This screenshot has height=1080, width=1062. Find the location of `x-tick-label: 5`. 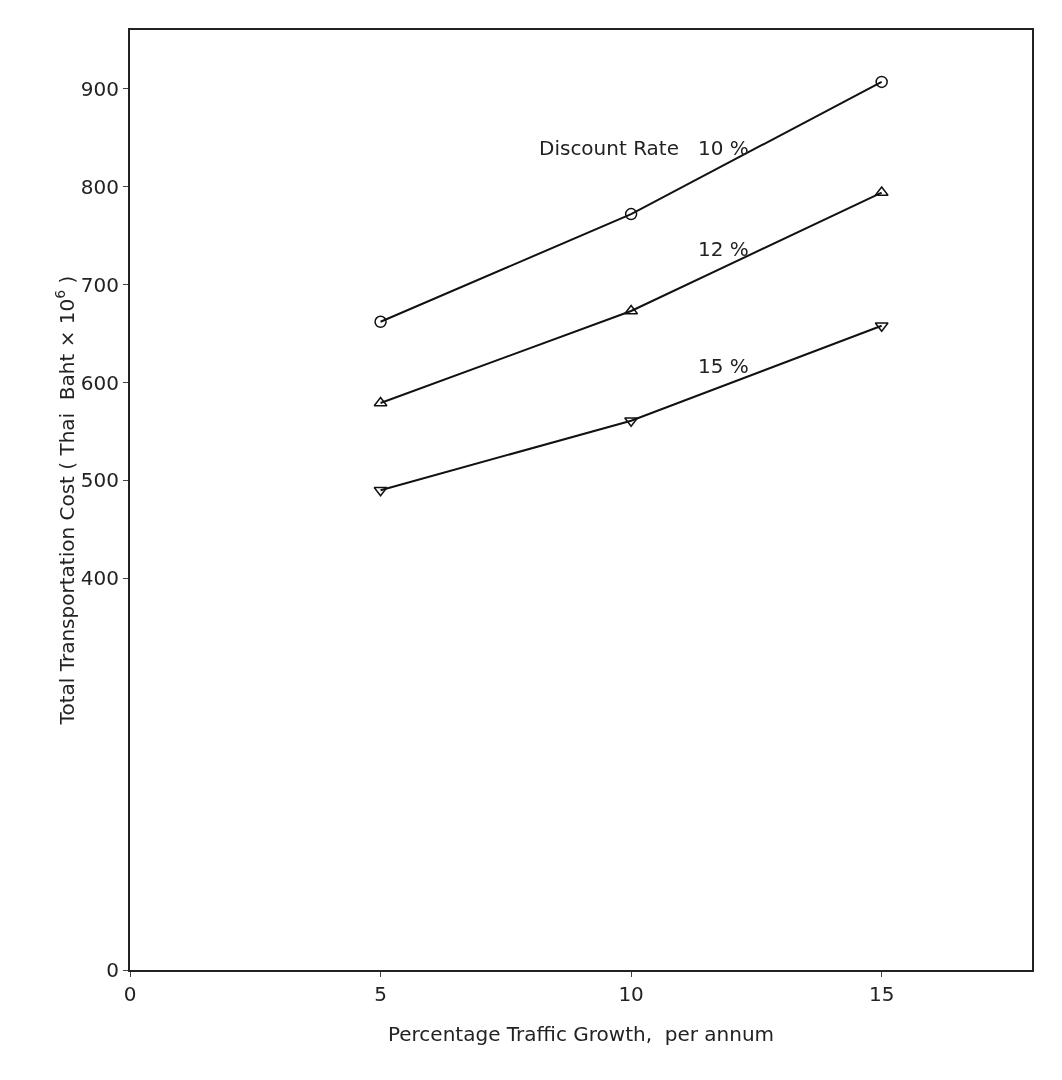

x-tick-label: 5 is located at coordinates (380, 994).